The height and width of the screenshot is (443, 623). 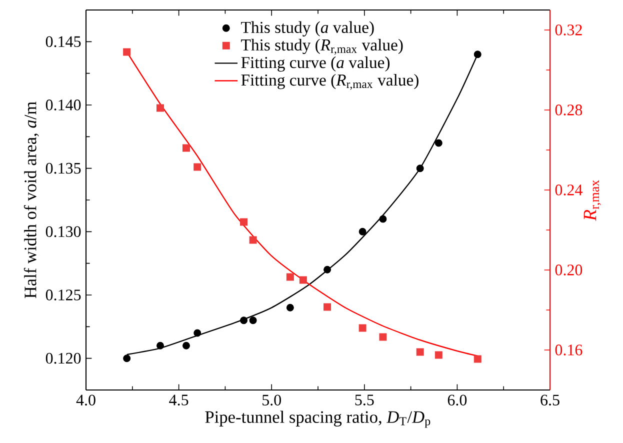 I want to click on y-tick-label: 0.135, so click(x=63, y=168).